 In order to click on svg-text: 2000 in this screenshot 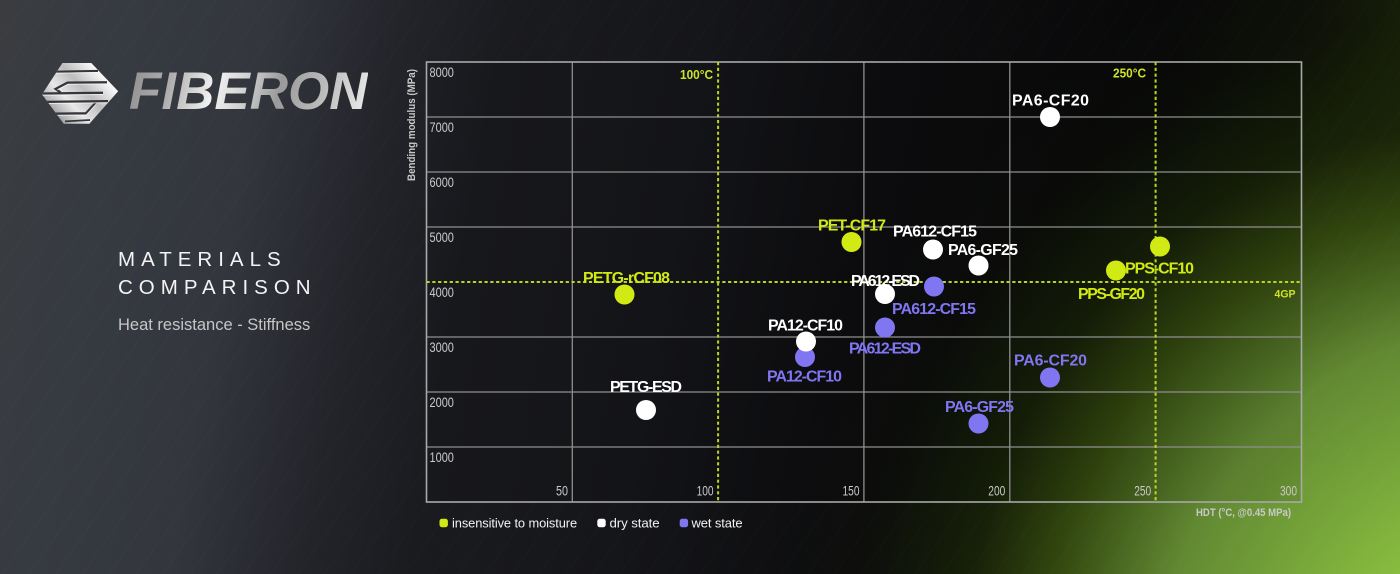, I will do `click(442, 402)`.